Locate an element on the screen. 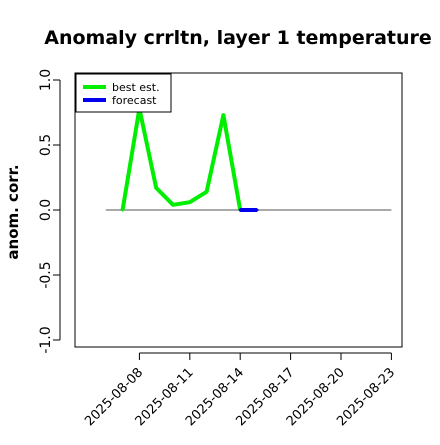 The height and width of the screenshot is (445, 440). y-axis-label: anom. corr. is located at coordinates (13, 211).